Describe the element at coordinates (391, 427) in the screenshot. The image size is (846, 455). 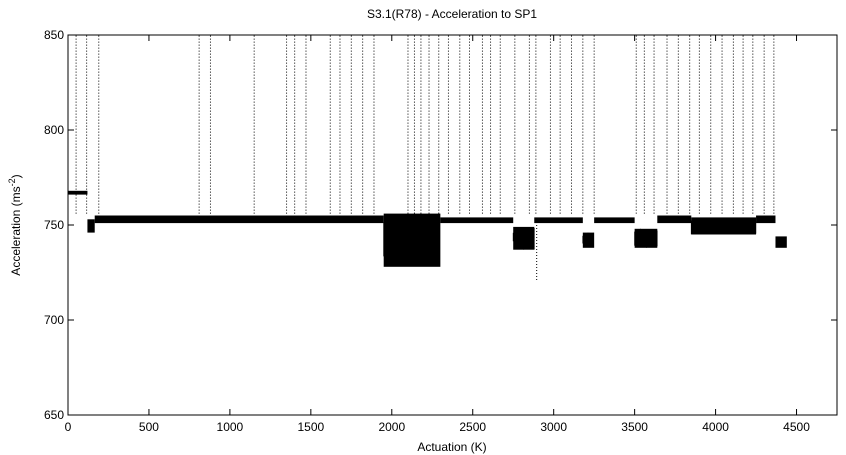
I see `x-tick-label: 2000` at that location.